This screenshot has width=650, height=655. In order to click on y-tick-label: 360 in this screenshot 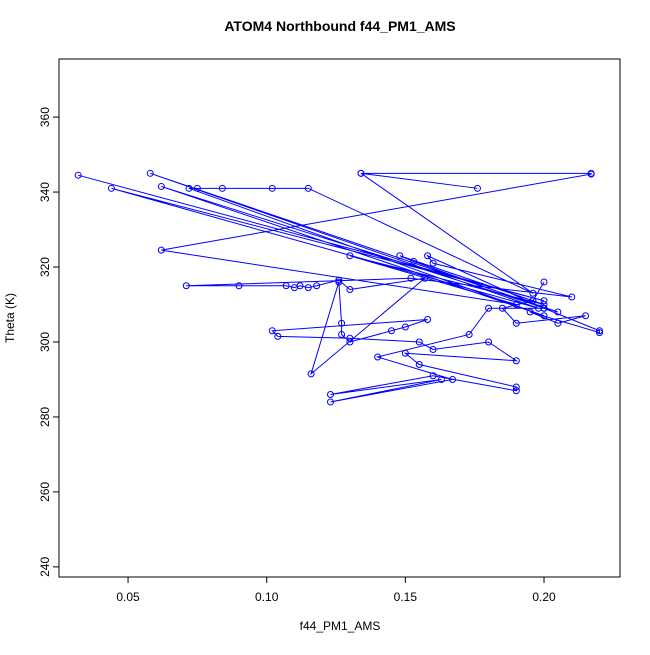, I will do `click(45, 117)`.